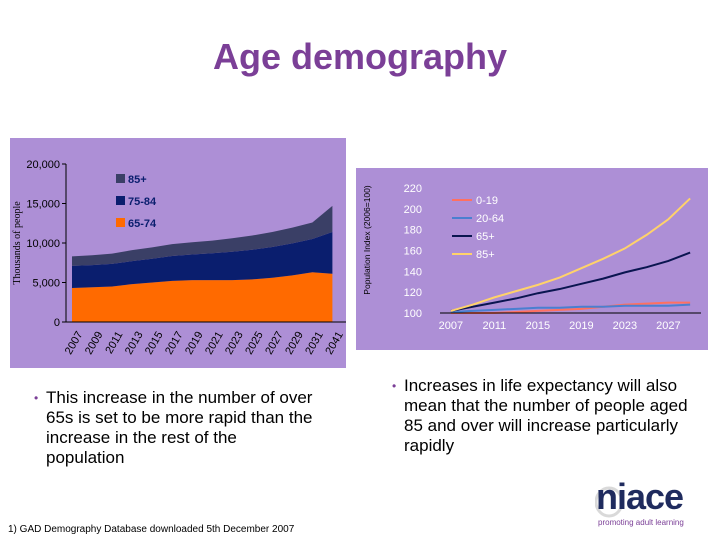 This screenshot has height=540, width=720. I want to click on legend-label-65+: 65+, so click(485, 237).